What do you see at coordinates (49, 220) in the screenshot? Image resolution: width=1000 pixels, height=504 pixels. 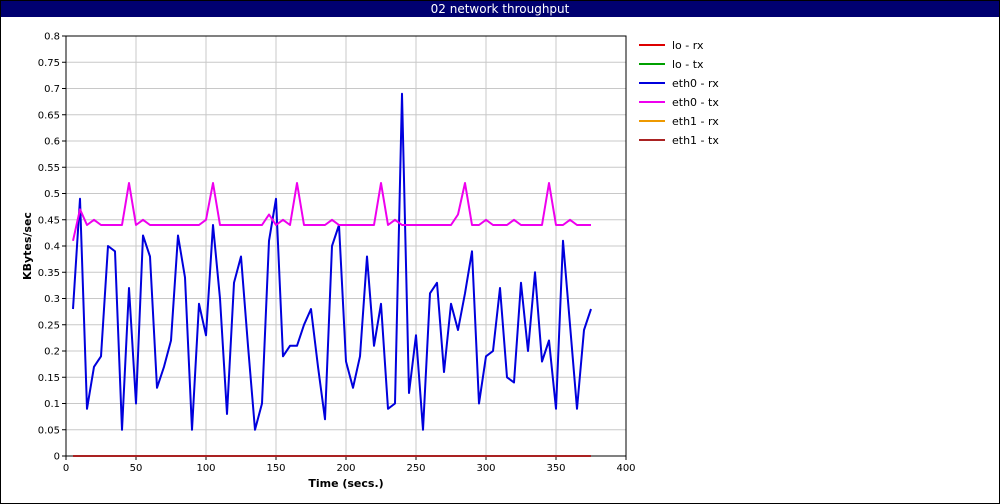 I see `y-tick-label: 0.45` at bounding box center [49, 220].